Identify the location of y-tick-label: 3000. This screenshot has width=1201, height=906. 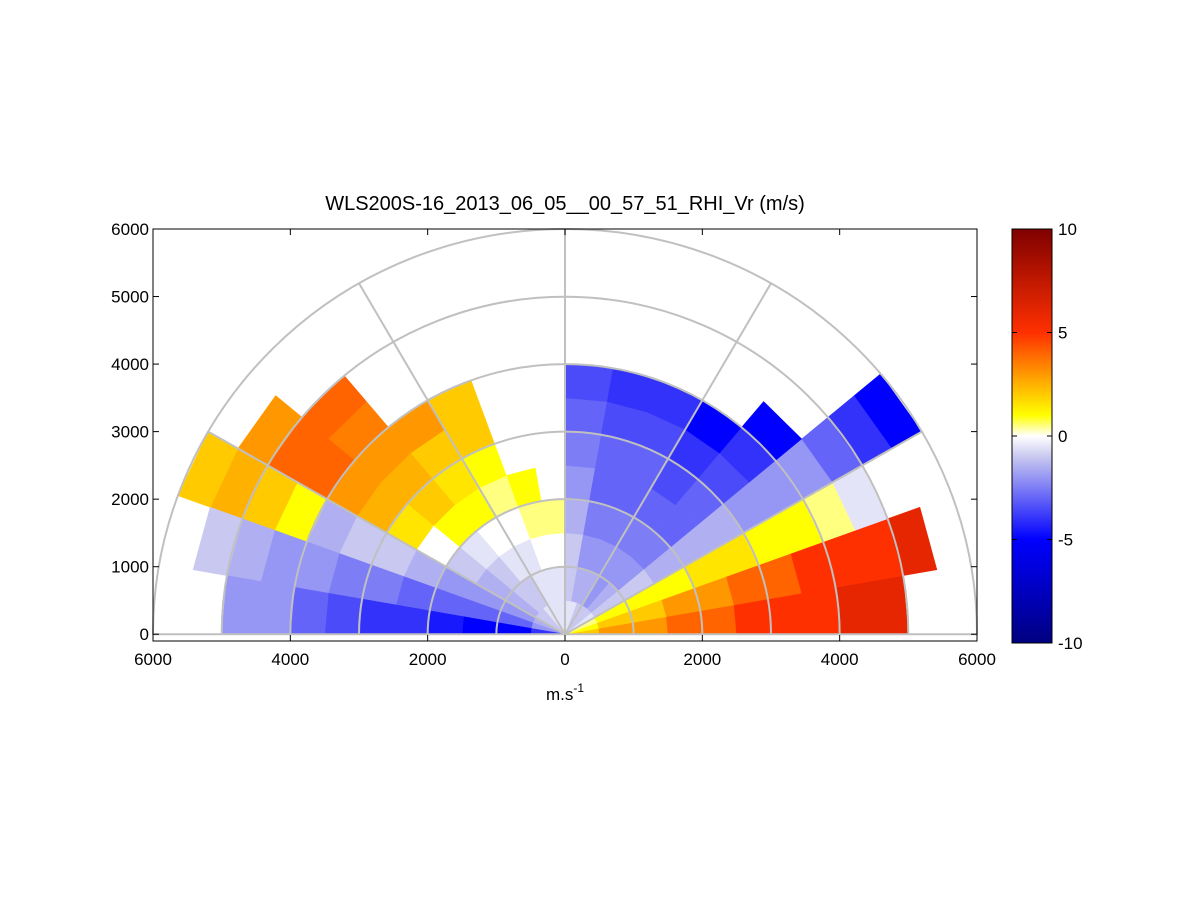
(130, 432).